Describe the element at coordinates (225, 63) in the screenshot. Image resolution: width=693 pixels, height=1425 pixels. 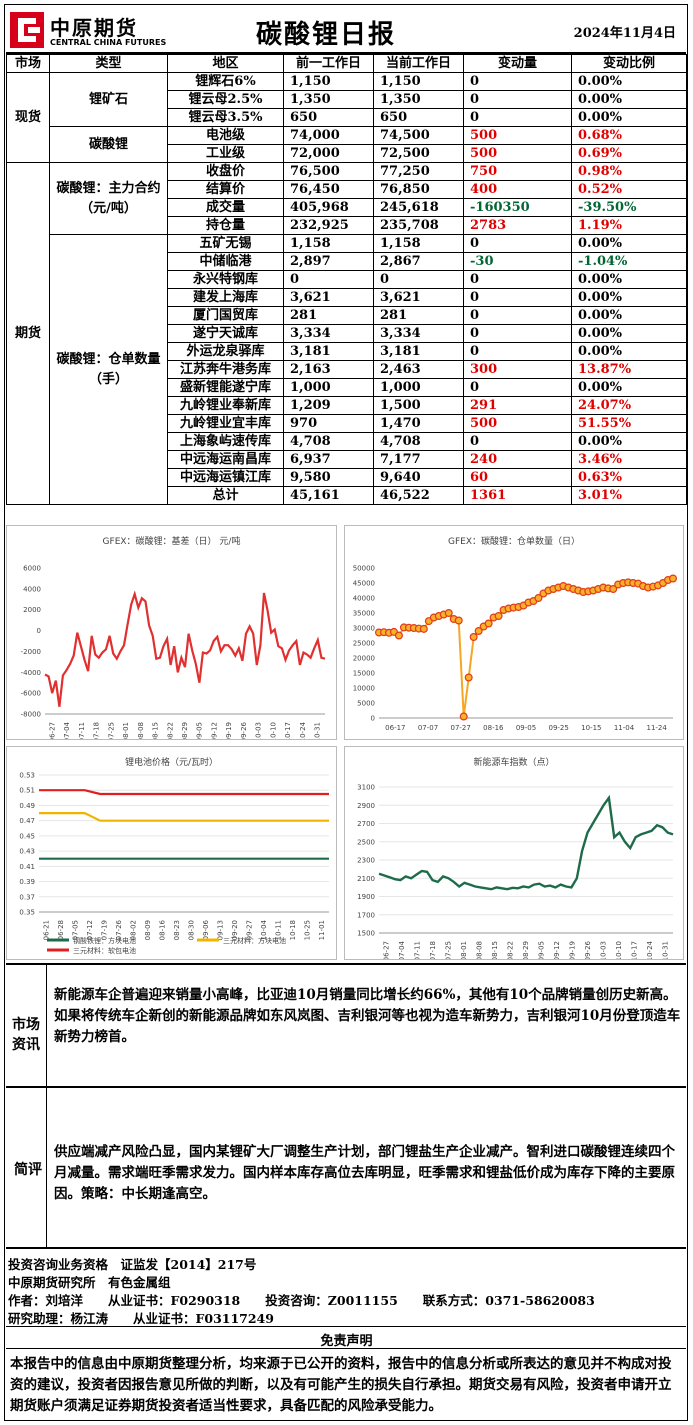
I see `header-cell: 地区` at that location.